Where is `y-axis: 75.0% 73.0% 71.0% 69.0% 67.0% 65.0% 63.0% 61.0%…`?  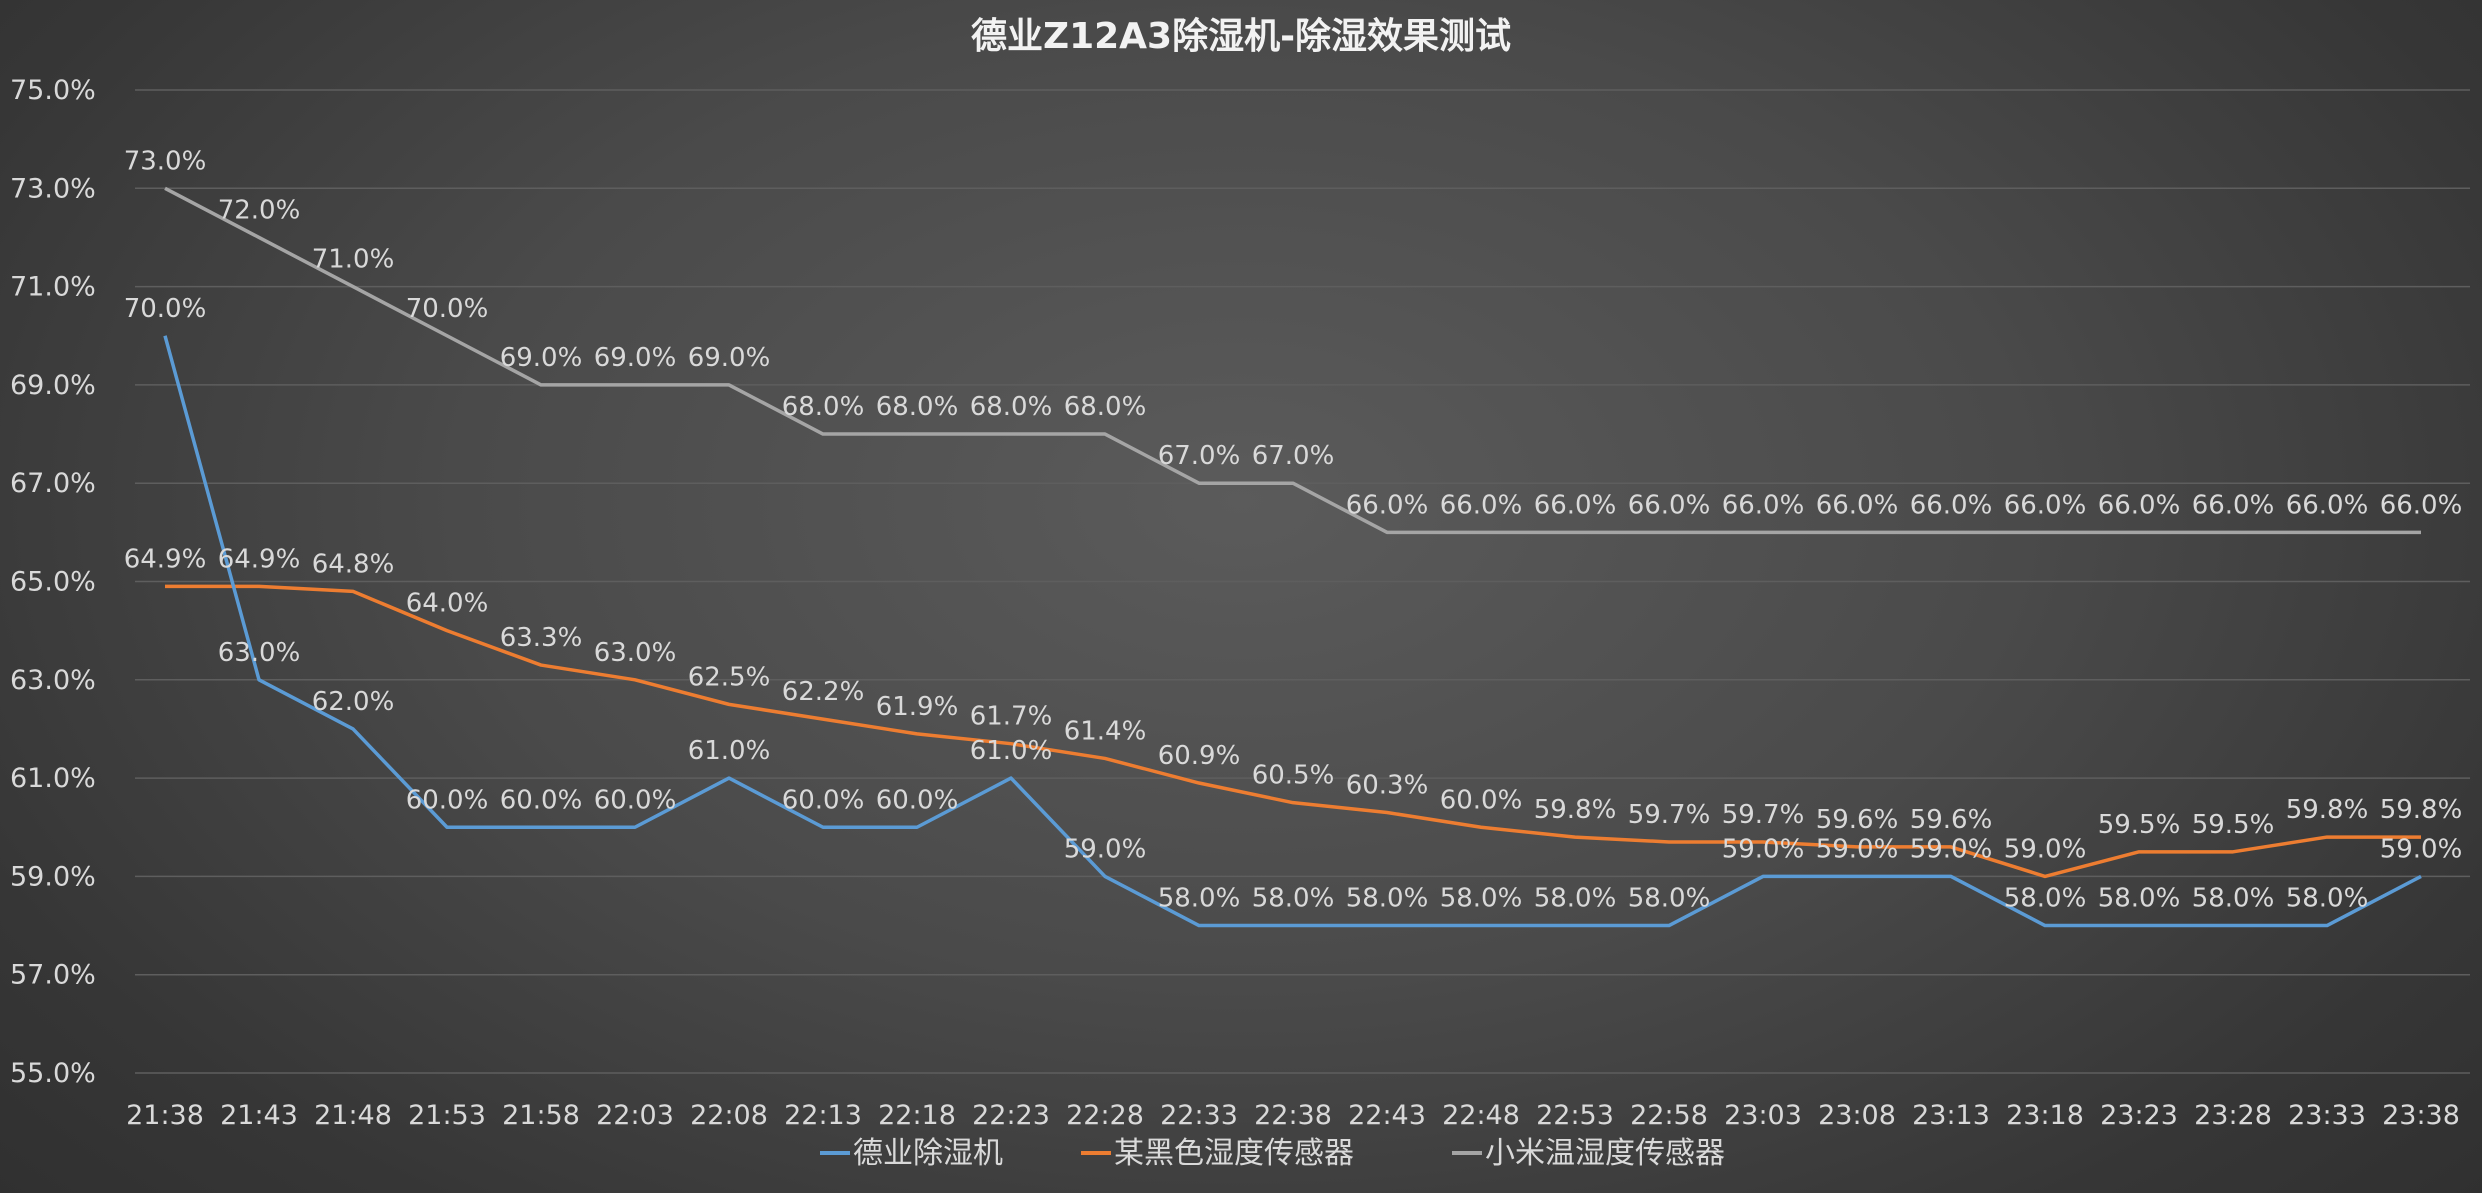
y-axis: 75.0% 73.0% 71.0% 69.0% 67.0% 65.0% 63.0% 61.0%… is located at coordinates (53, 582).